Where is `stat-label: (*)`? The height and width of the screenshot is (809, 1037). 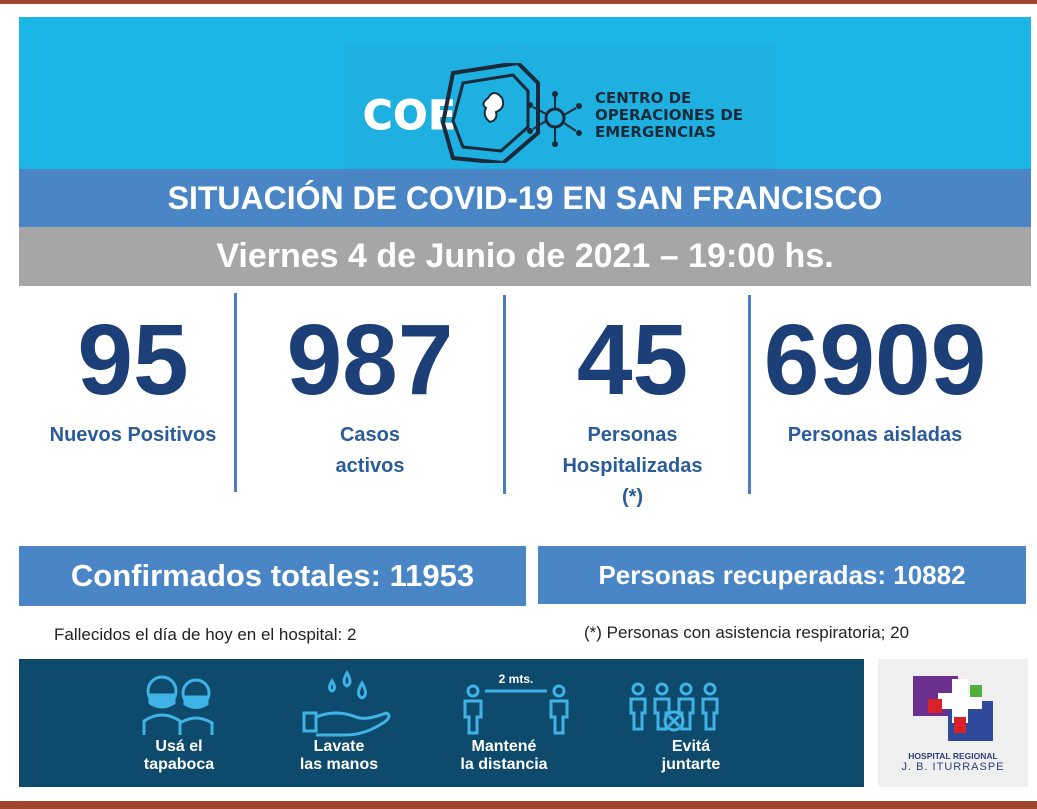
stat-label: (*) is located at coordinates (632, 497).